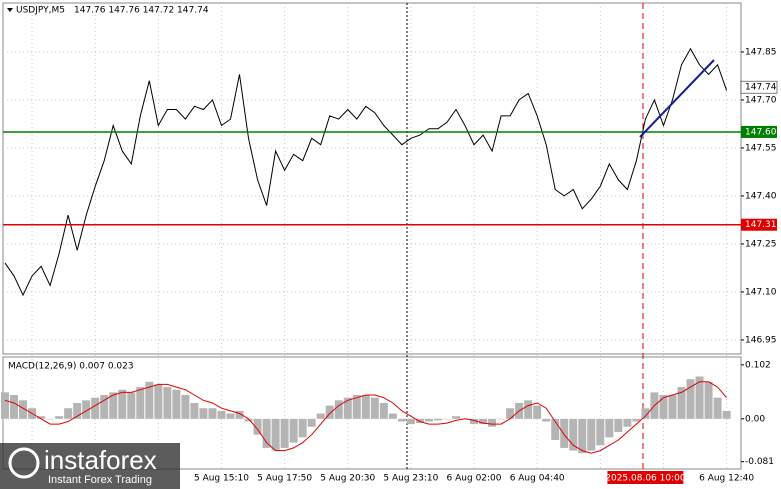  Describe the element at coordinates (40, 11) in the screenshot. I see `chart-title: USDJPY,M5` at that location.